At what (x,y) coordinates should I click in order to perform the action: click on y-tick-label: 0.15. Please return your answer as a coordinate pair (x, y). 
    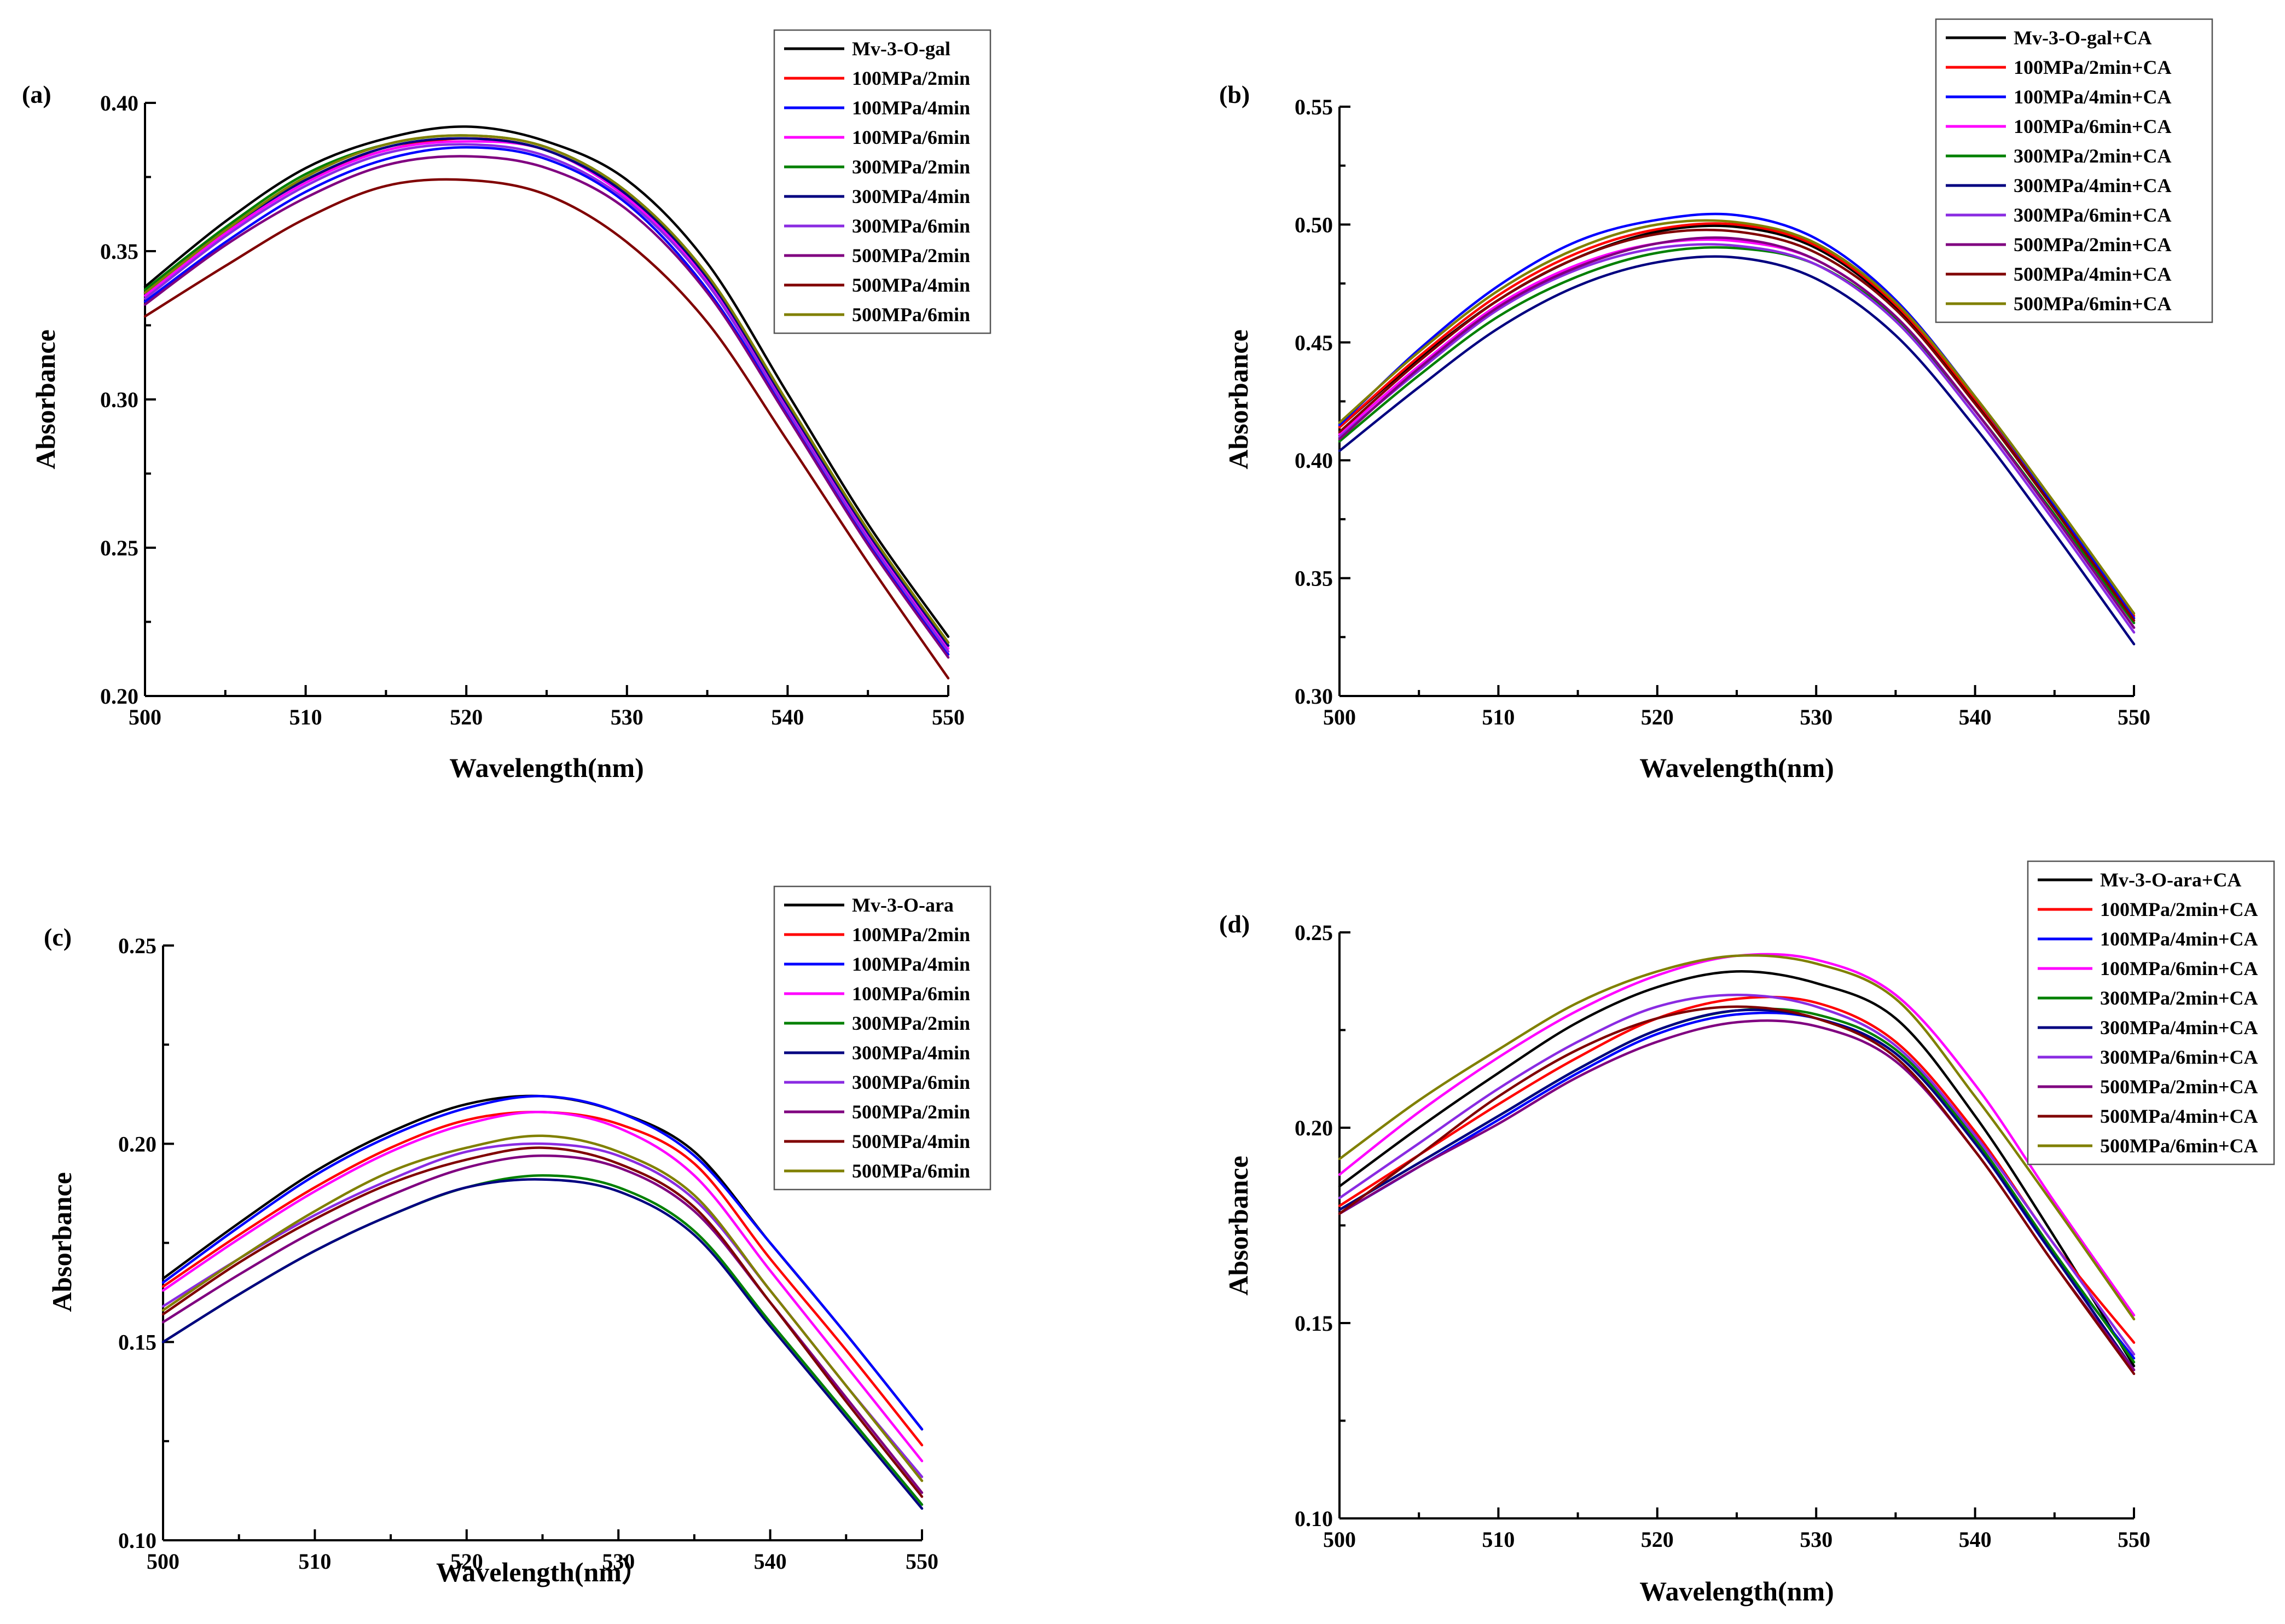
    Looking at the image, I should click on (1314, 1324).